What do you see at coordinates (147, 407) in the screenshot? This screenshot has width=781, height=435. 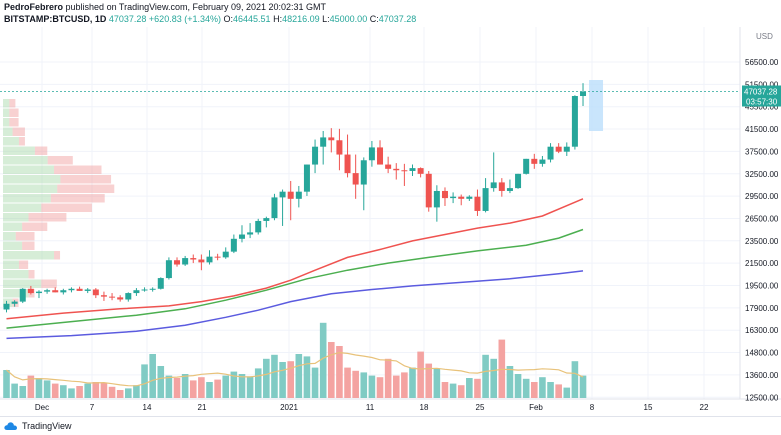 I see `time-tick-label: 14` at bounding box center [147, 407].